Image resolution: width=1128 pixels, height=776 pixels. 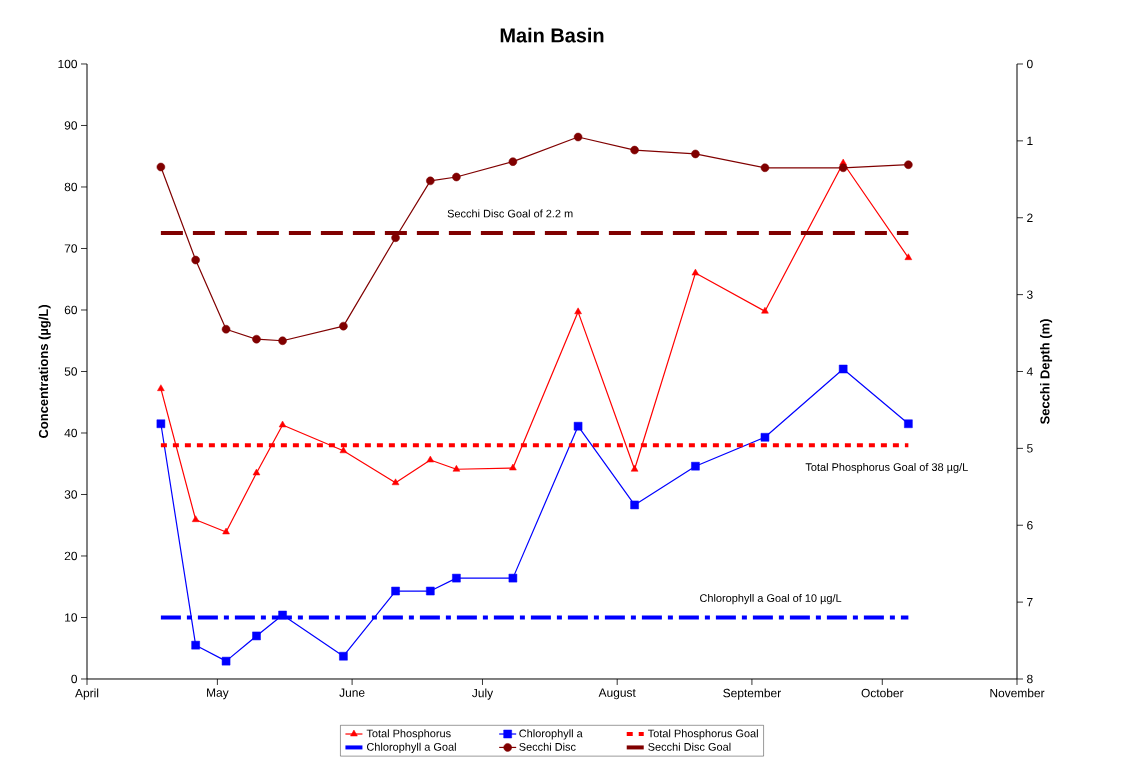 What do you see at coordinates (71, 248) in the screenshot?
I see `y-tick-label: 70` at bounding box center [71, 248].